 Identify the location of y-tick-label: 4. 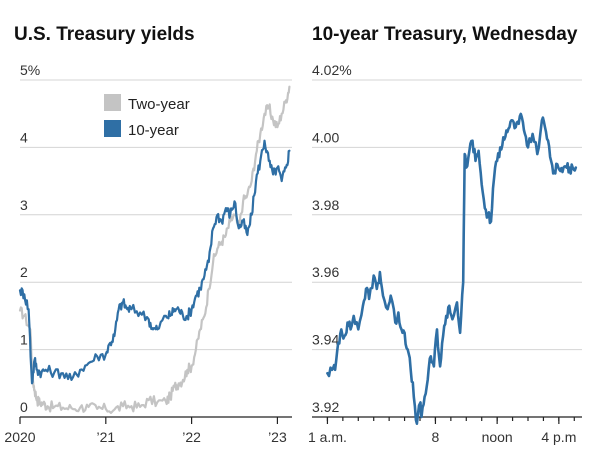
(24, 137).